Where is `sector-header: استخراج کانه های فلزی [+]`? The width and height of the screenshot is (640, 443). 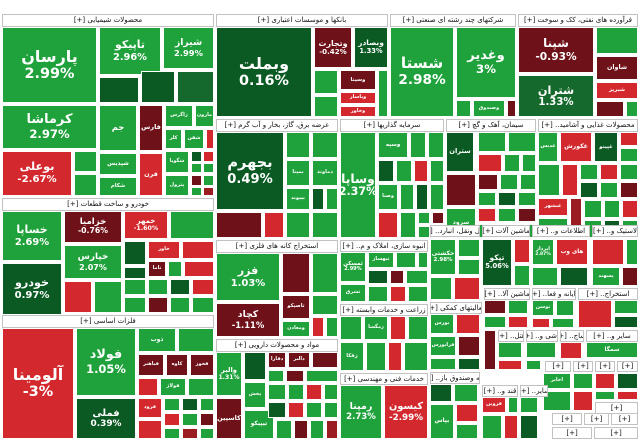 sector-header: استخراج کانه های فلزی [+] is located at coordinates (277, 246).